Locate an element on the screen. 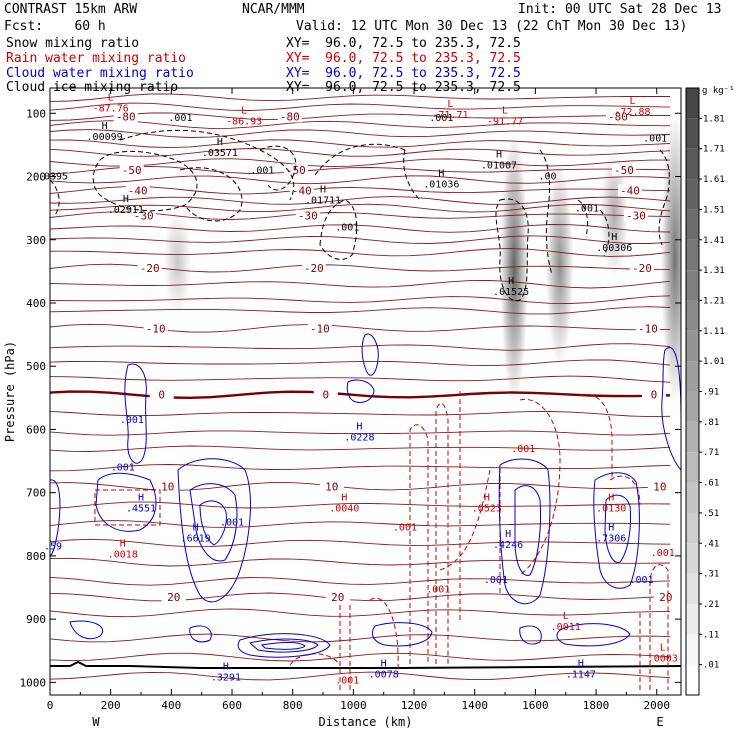 The height and width of the screenshot is (740, 740). forecast-hour: Fcst: 60 h is located at coordinates (55, 26).